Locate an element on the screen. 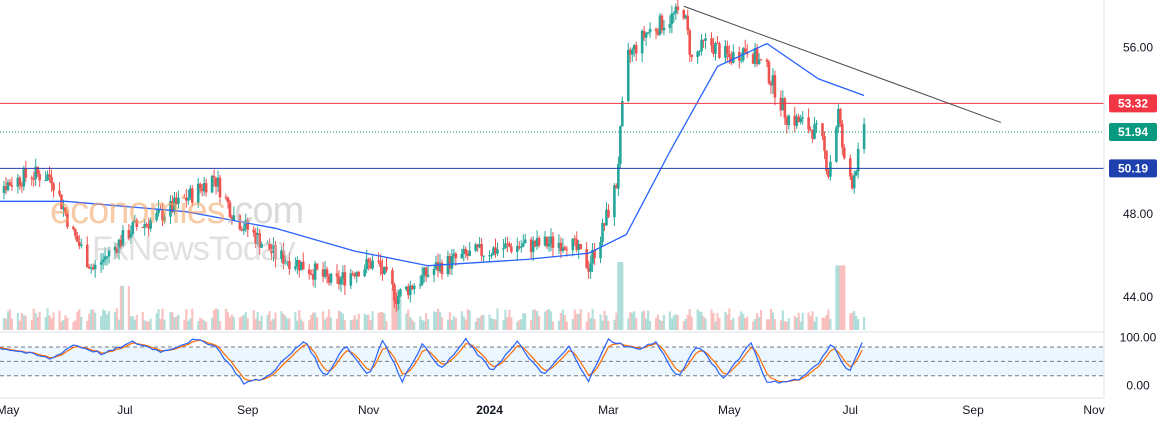 The width and height of the screenshot is (1170, 435). time-tick-label: Nov is located at coordinates (1093, 410).